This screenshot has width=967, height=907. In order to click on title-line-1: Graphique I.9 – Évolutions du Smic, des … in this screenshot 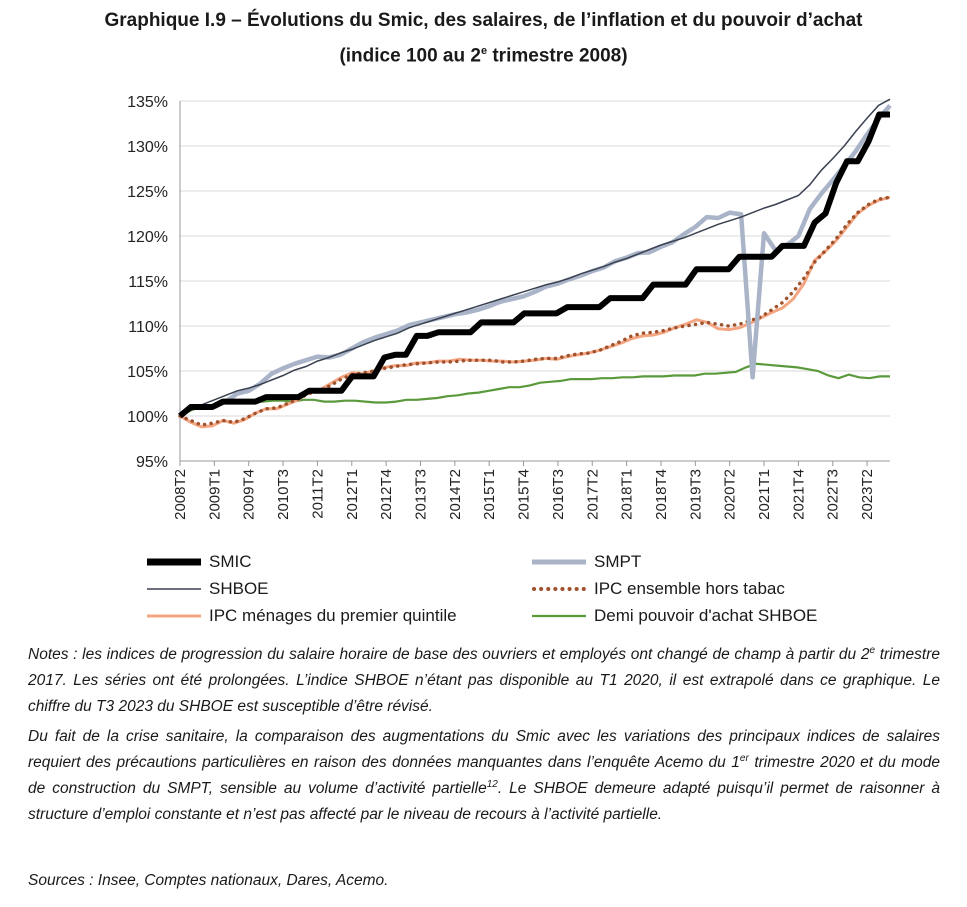, I will do `click(483, 20)`.